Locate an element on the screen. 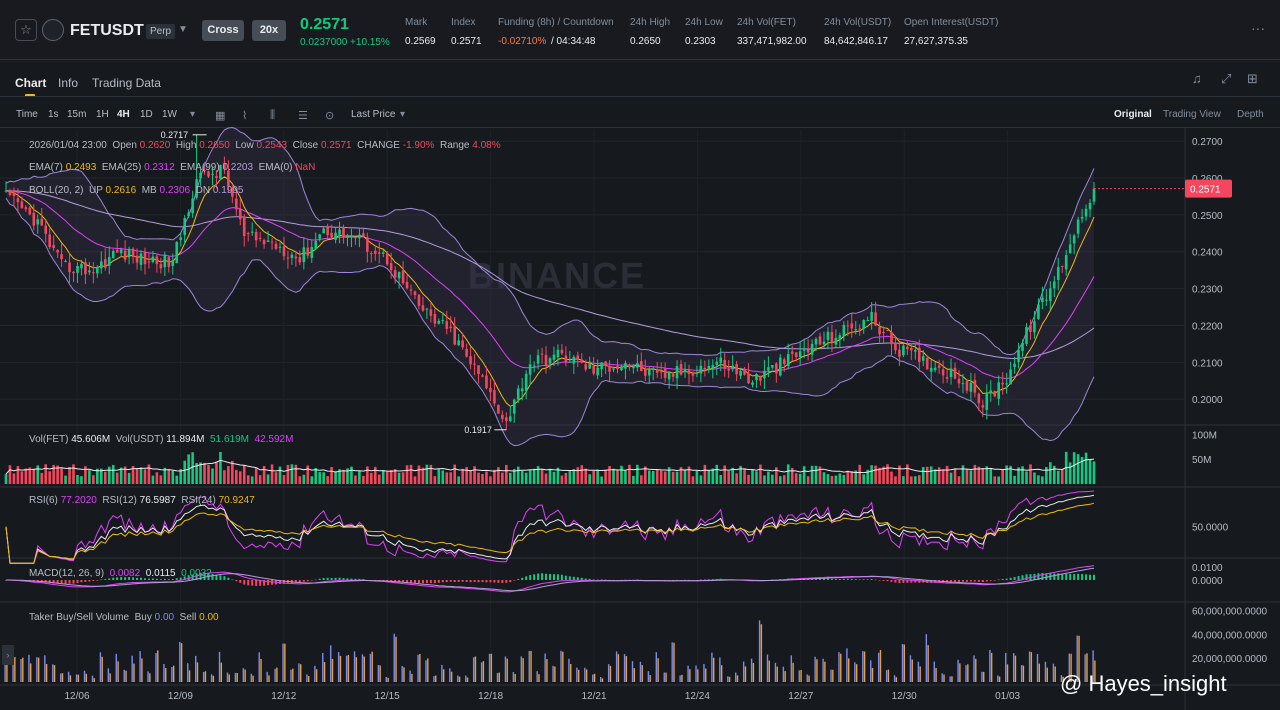 Image resolution: width=1280 pixels, height=710 pixels. view-trading-view: Trading View is located at coordinates (1192, 114).